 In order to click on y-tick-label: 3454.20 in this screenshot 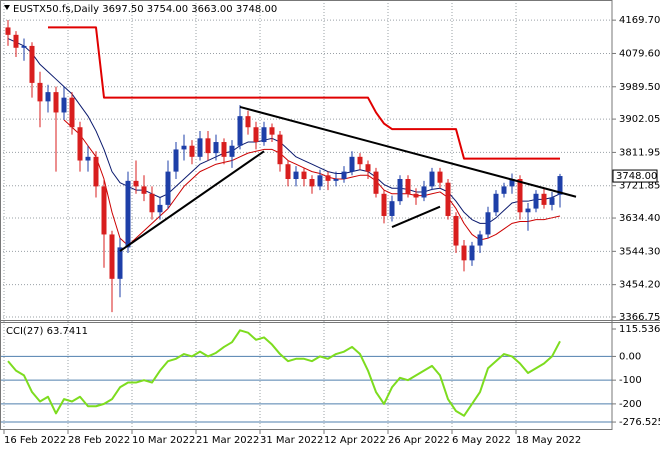, I will do `click(639, 285)`.